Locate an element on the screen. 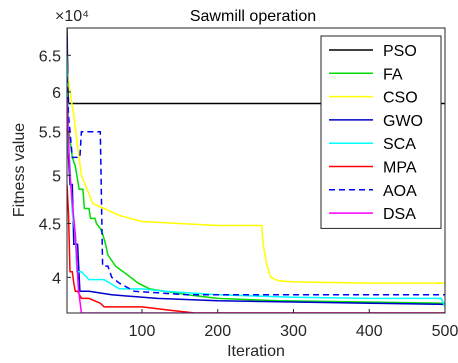  x-axis: 100 200 300 400 500 is located at coordinates (293, 324).